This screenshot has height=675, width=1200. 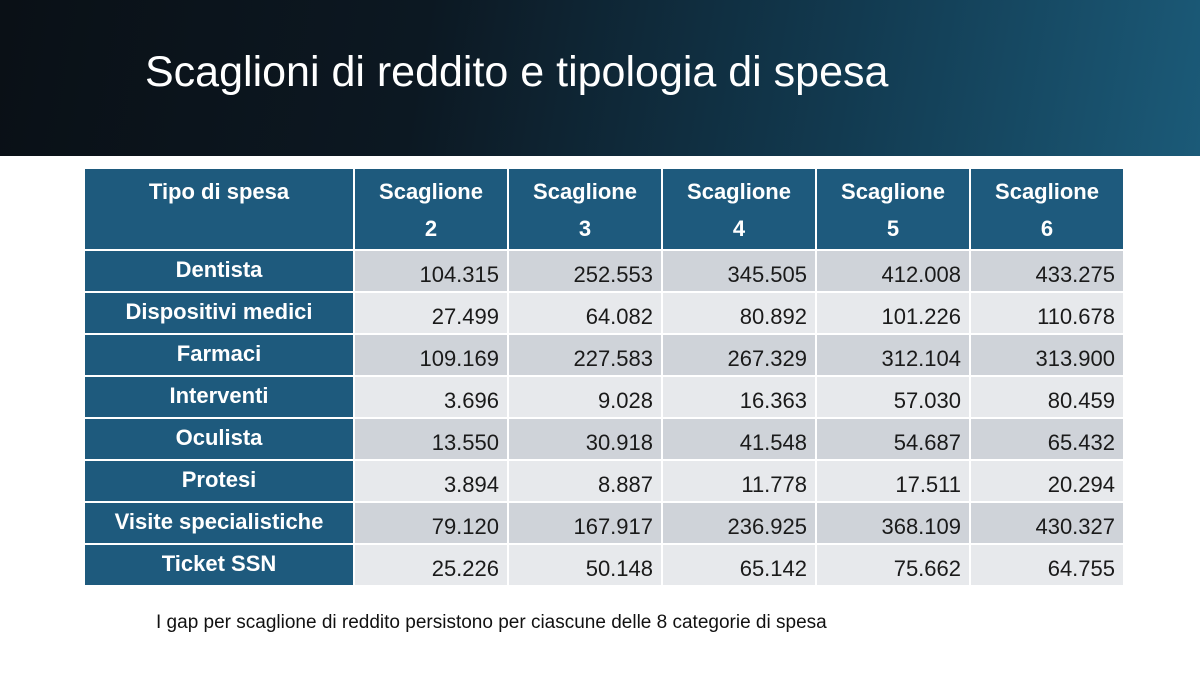 I want to click on table-cell: 368.109, so click(x=893, y=523).